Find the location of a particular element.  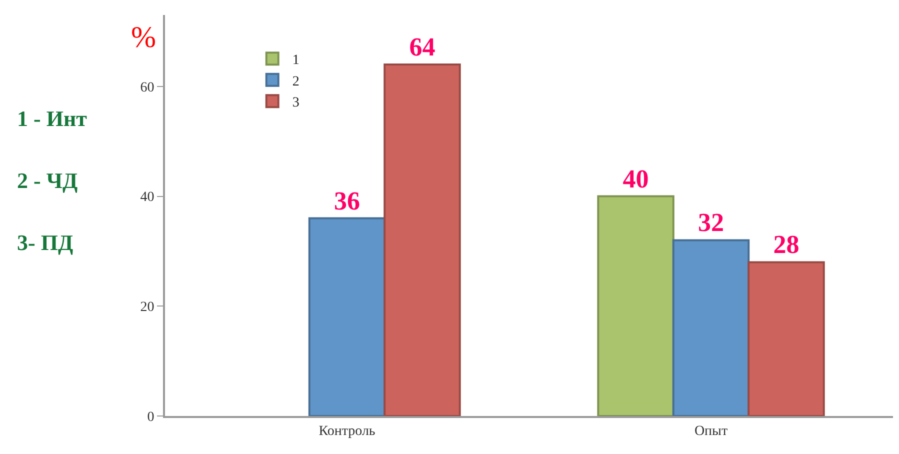

legend-label: 1 is located at coordinates (296, 60).